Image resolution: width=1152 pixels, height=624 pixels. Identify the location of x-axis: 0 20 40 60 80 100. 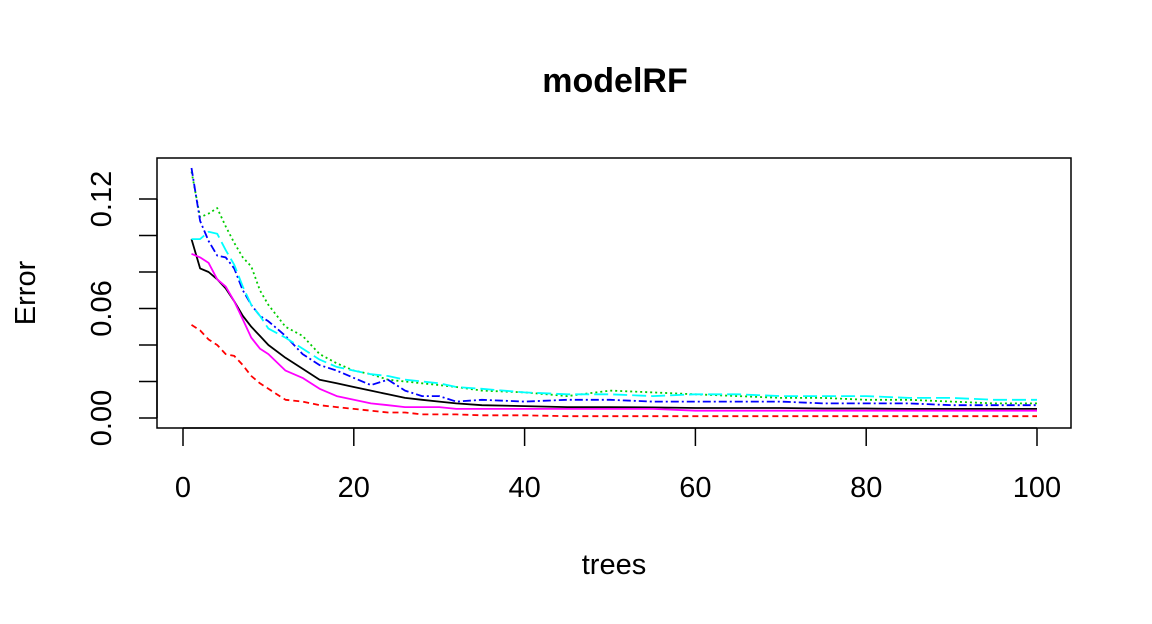
(618, 465).